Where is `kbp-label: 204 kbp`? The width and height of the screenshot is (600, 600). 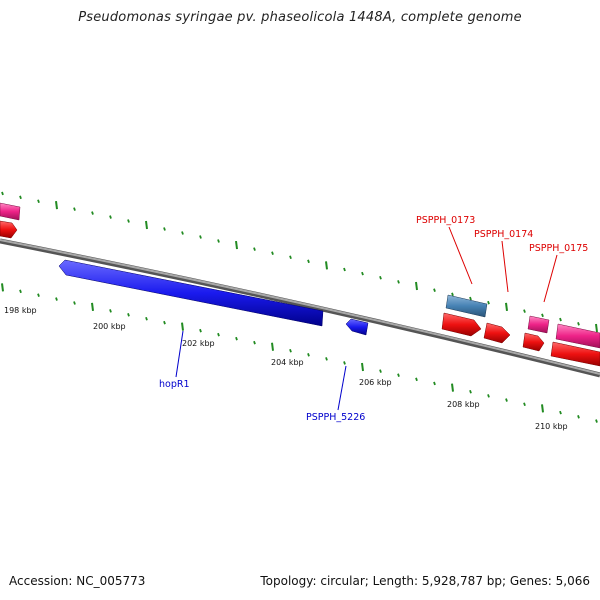
kbp-label: 204 kbp is located at coordinates (287, 362).